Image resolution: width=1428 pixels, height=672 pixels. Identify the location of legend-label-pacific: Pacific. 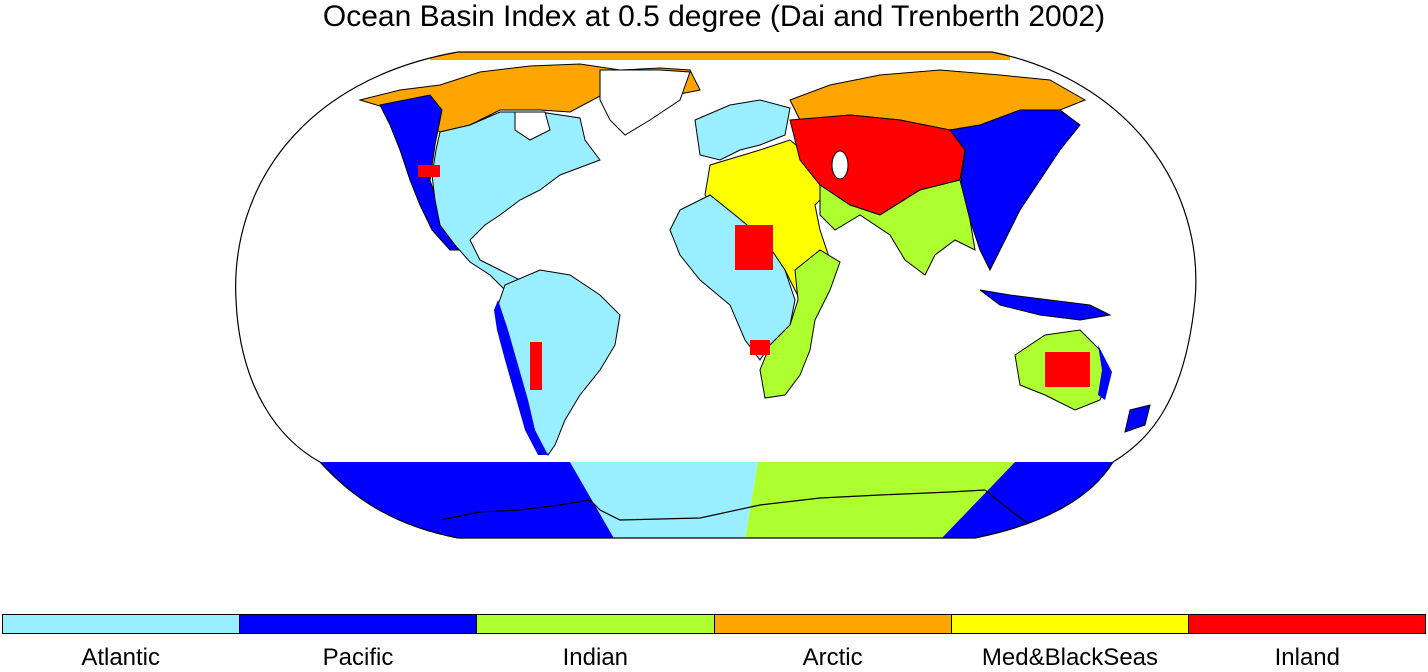
(358, 657).